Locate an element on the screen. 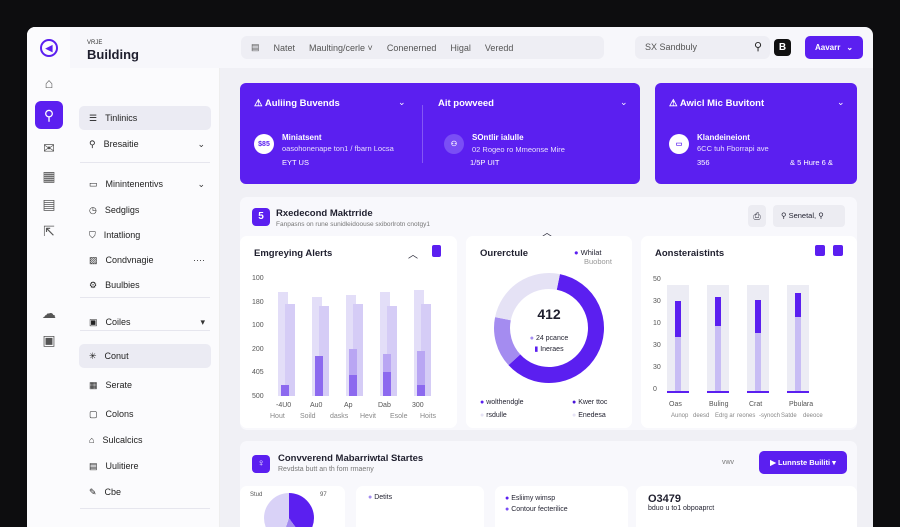  cloud-icon: ☁ is located at coordinates (49, 312).